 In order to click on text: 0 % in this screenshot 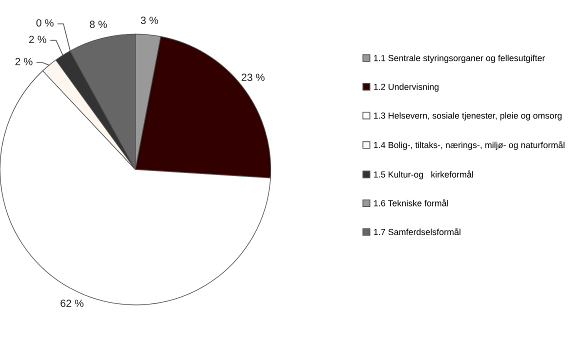, I will do `click(45, 23)`.